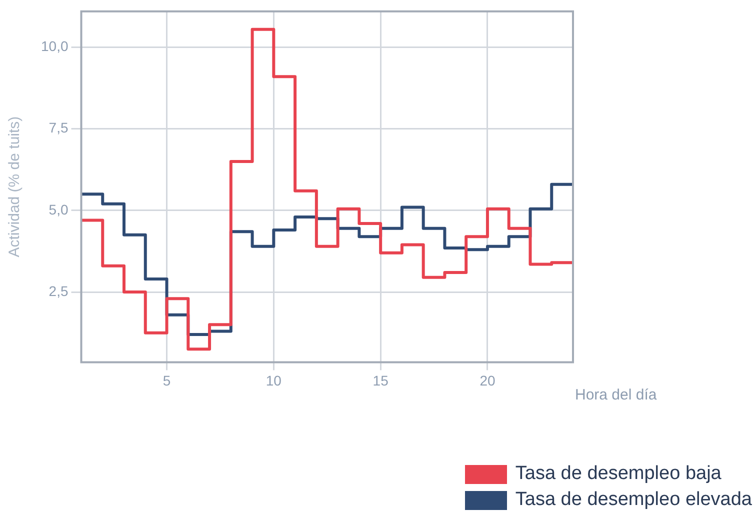 Image resolution: width=756 pixels, height=523 pixels. I want to click on legend-label: Tasa de desempleo baja, so click(618, 474).